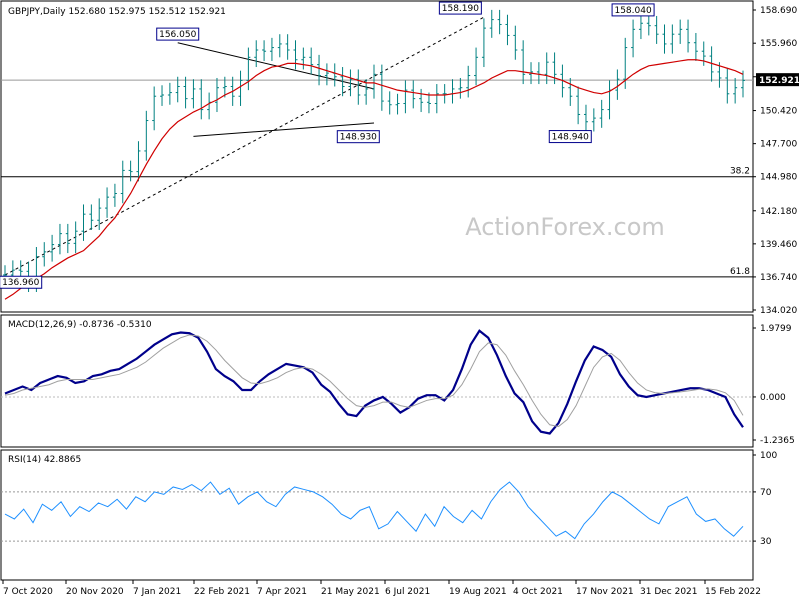  Describe the element at coordinates (80, 325) in the screenshot. I see `macd-title: MACD(12,26,9) -0.8736 -0.5310` at that location.